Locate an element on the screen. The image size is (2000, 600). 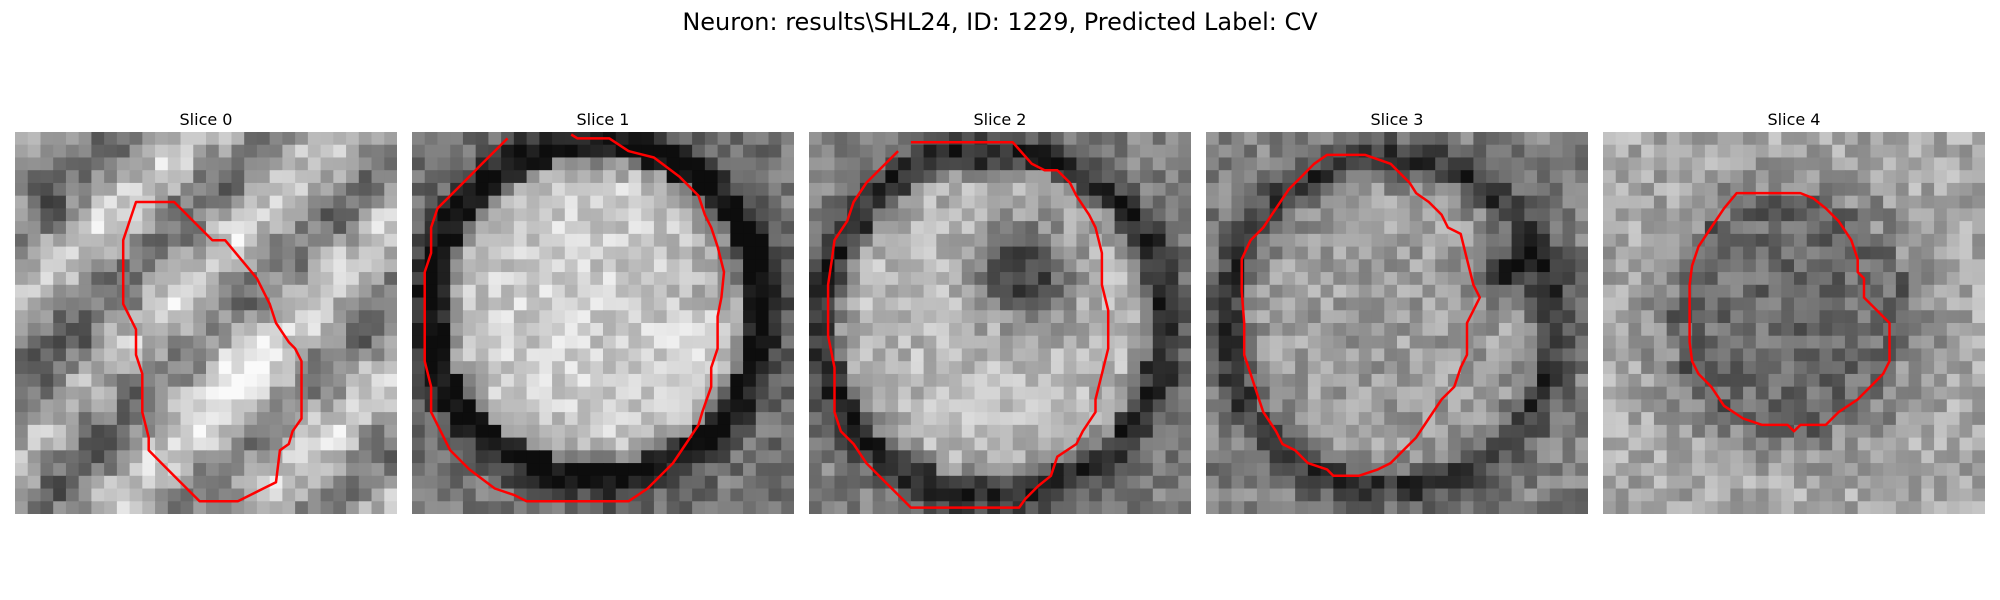
slice-panel-1: Slice 1 is located at coordinates (603, 312).